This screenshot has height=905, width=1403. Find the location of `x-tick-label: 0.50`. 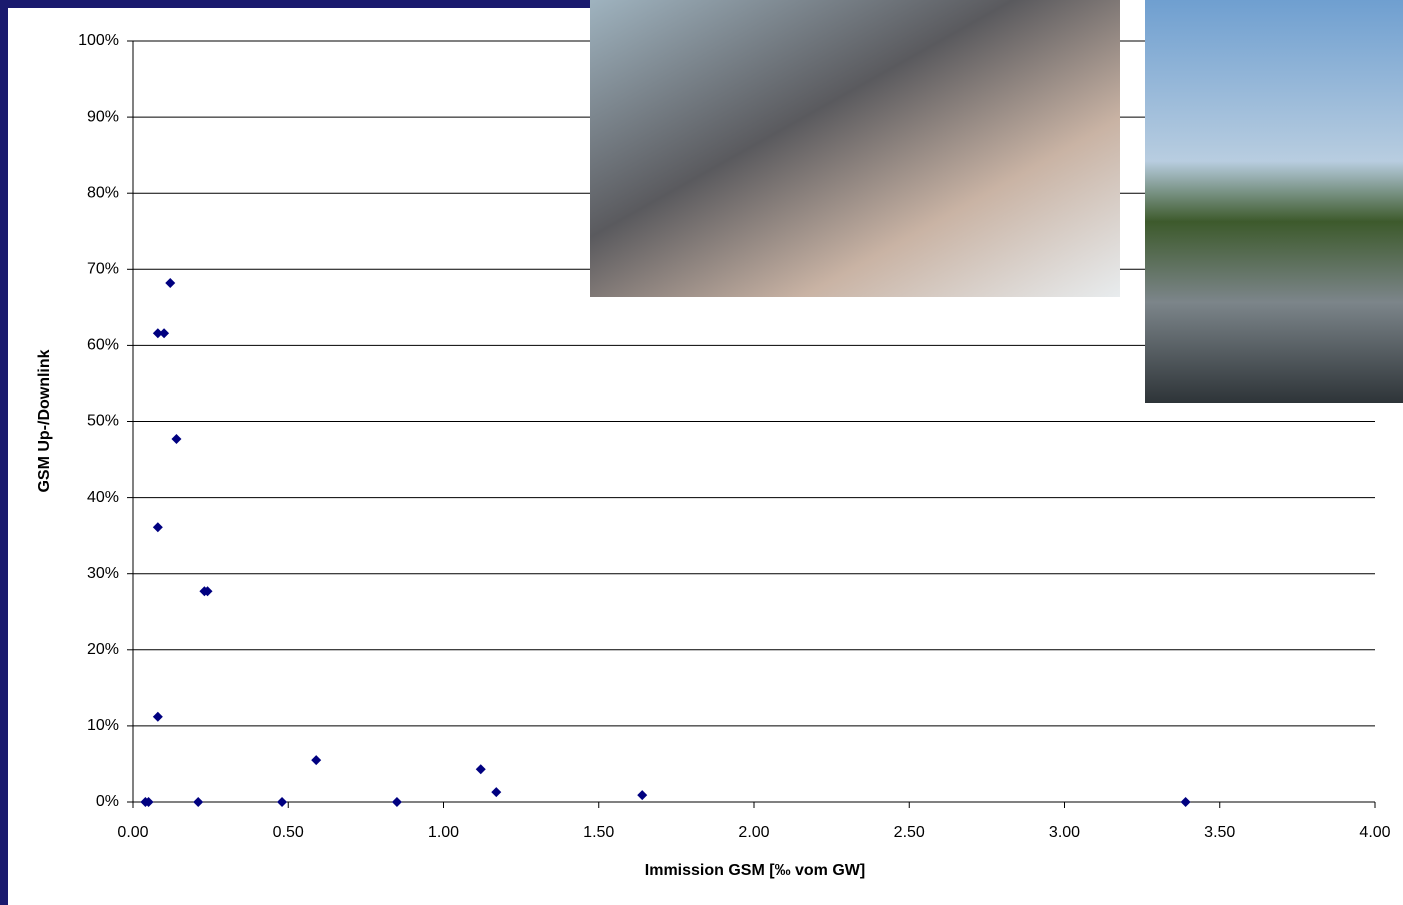

x-tick-label: 0.50 is located at coordinates (288, 832).